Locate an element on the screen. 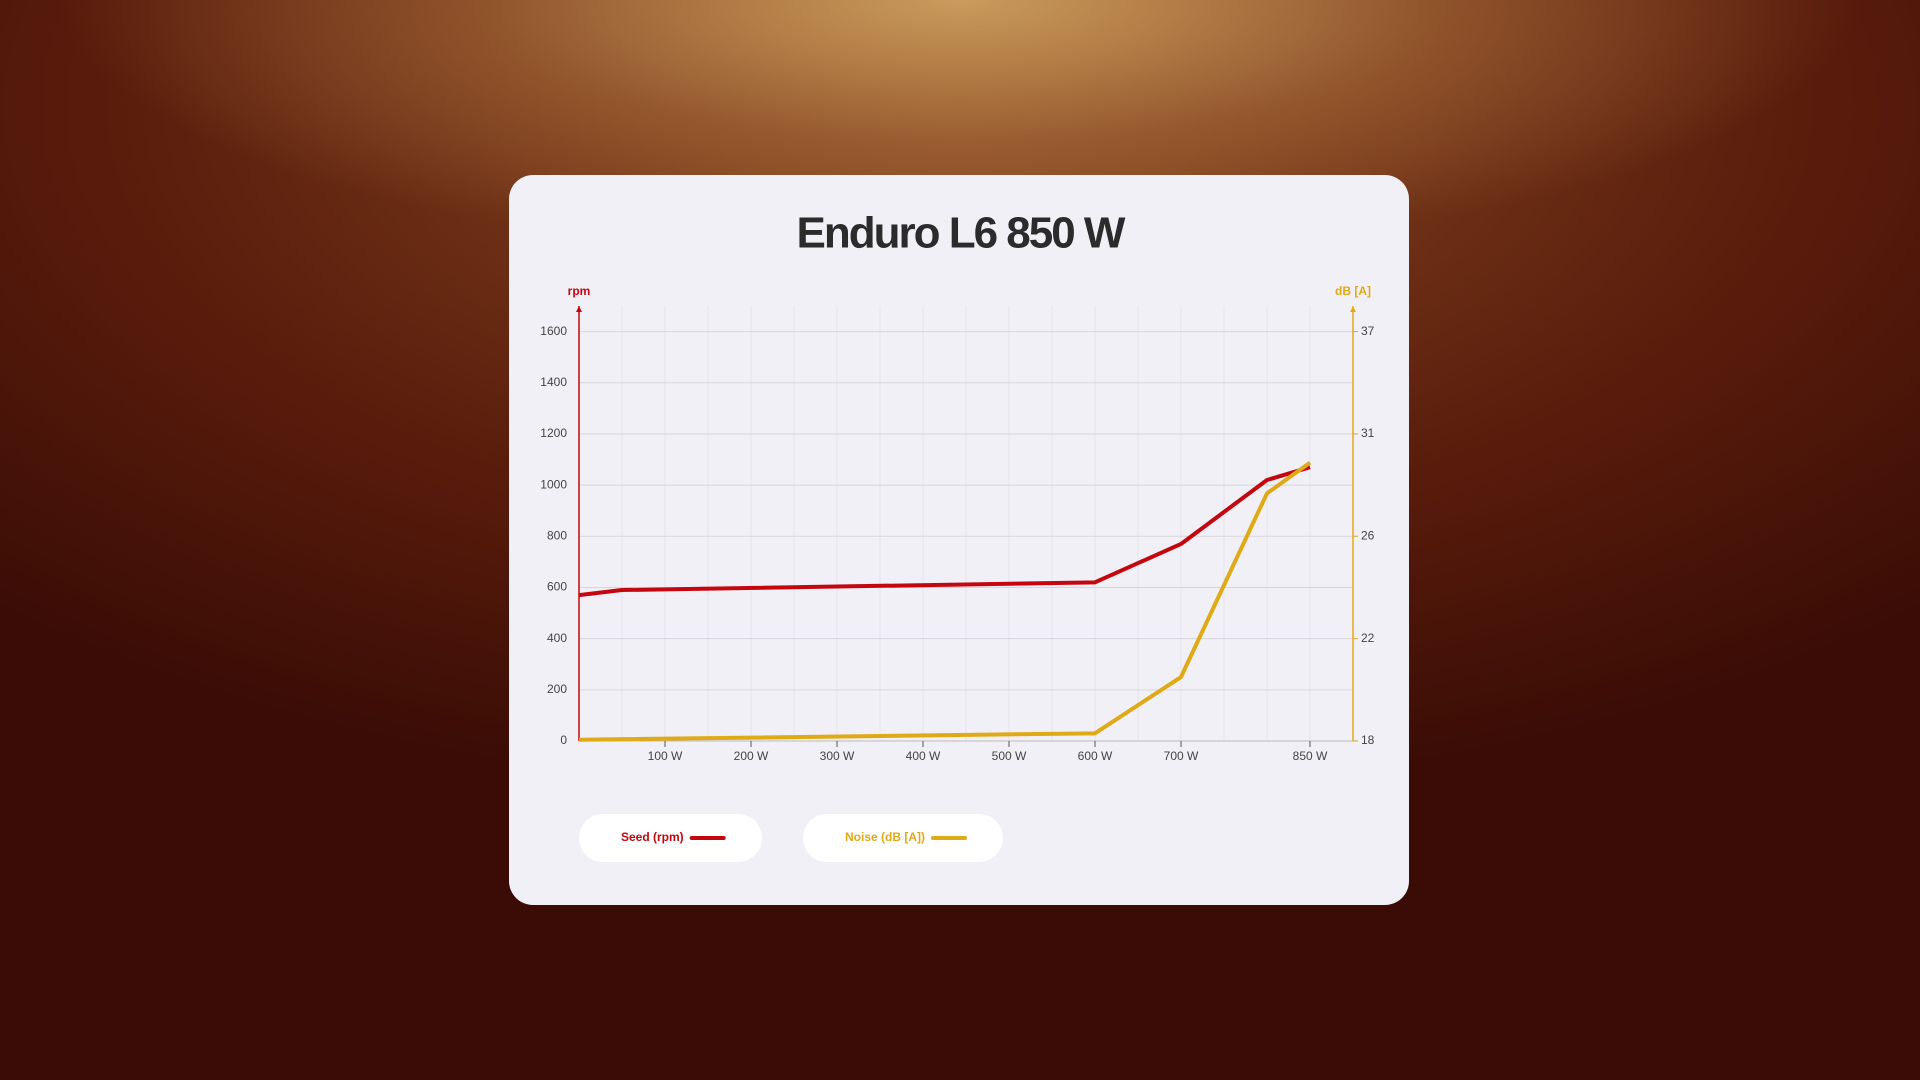 The height and width of the screenshot is (1080, 1920). y-tick-label: 1600 is located at coordinates (553, 331).